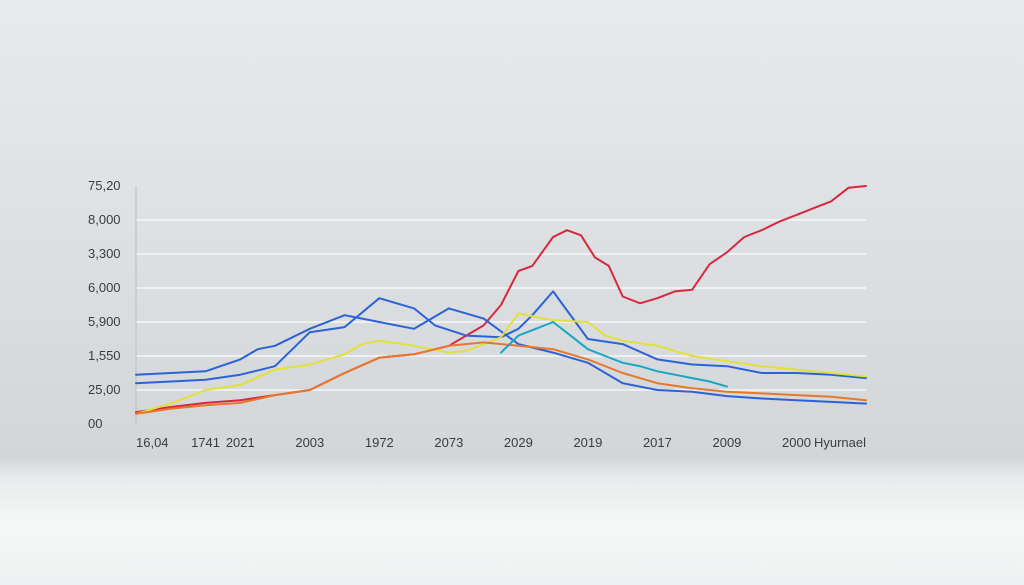 This screenshot has width=1024, height=585. What do you see at coordinates (152, 442) in the screenshot?
I see `x-tick-label: 16,04` at bounding box center [152, 442].